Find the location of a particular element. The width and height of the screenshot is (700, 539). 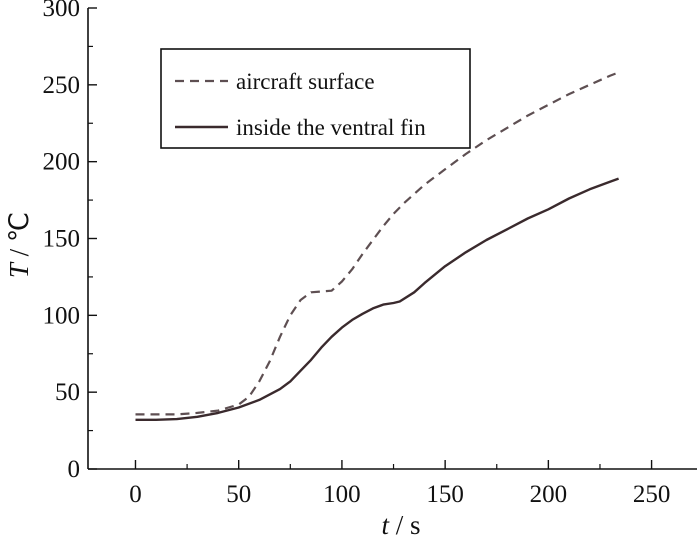

x-tick-label: 50 is located at coordinates (238, 494).